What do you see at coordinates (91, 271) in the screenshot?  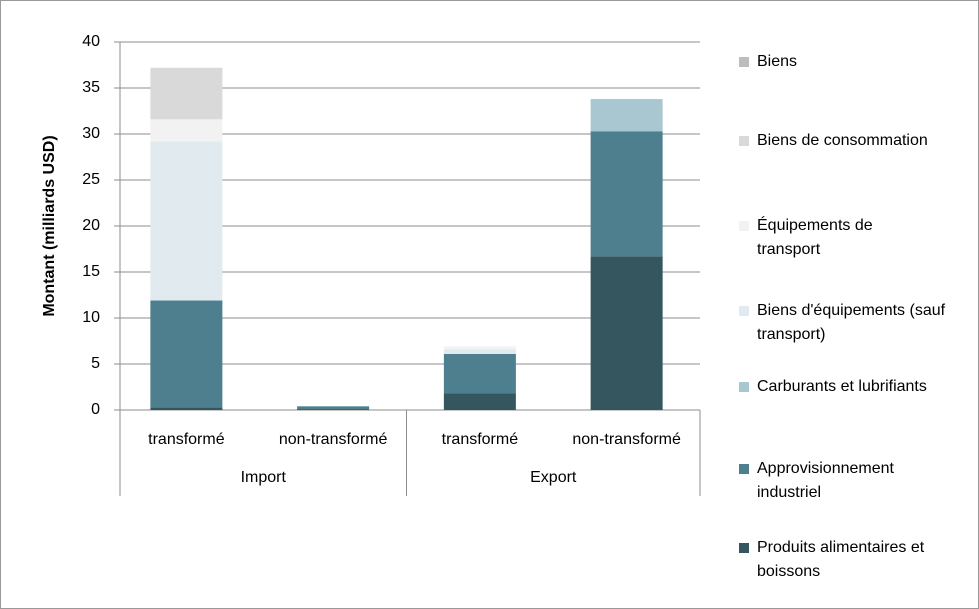 I see `y-tick-label: 15` at bounding box center [91, 271].